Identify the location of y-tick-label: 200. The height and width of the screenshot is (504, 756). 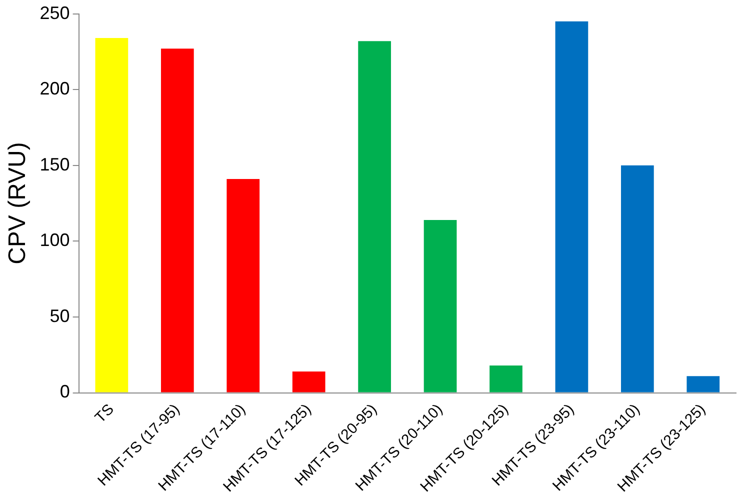
(55, 88).